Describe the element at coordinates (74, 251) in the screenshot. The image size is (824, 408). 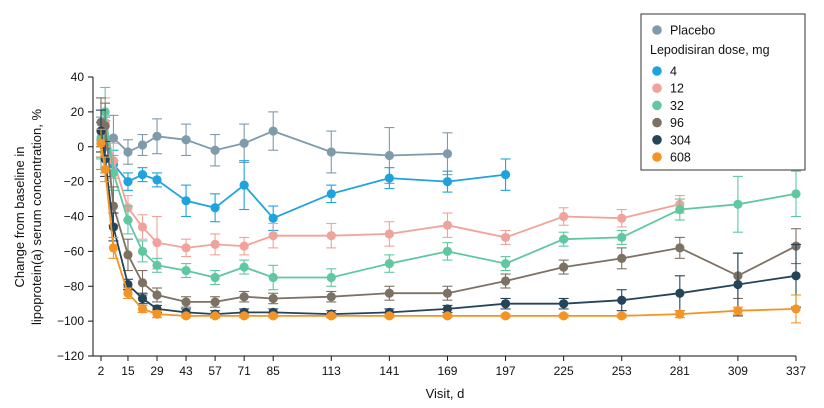
I see `y-tick-label: −60` at that location.